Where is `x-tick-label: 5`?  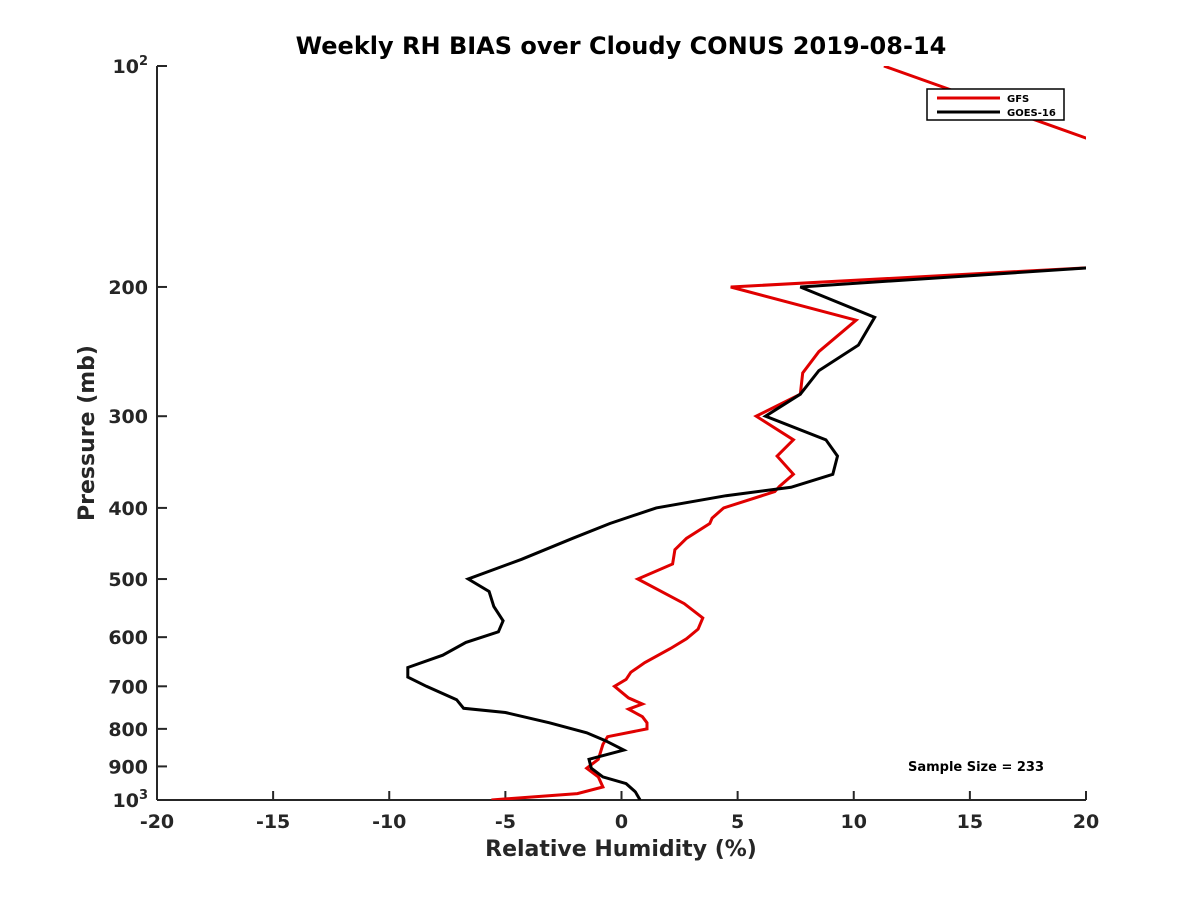
x-tick-label: 5 is located at coordinates (737, 822).